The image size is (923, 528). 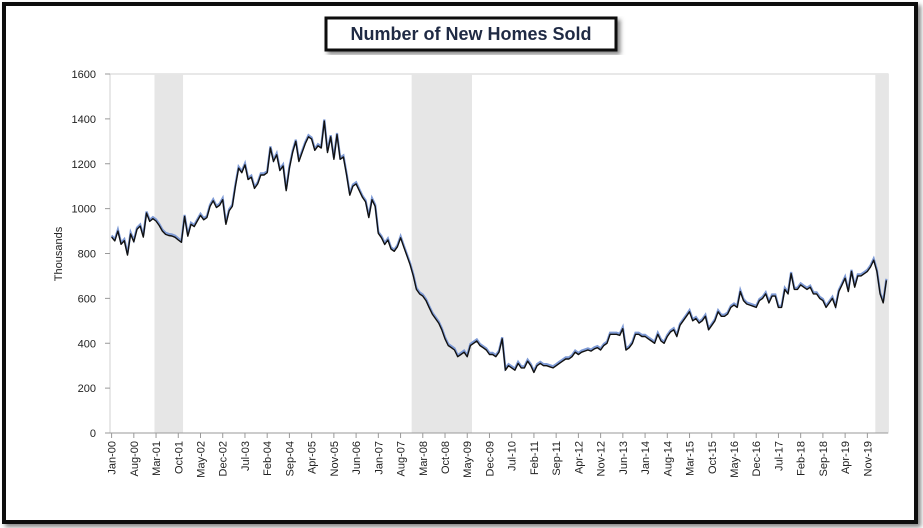 What do you see at coordinates (379, 458) in the screenshot?
I see `x-tick-label: Jan-07` at bounding box center [379, 458].